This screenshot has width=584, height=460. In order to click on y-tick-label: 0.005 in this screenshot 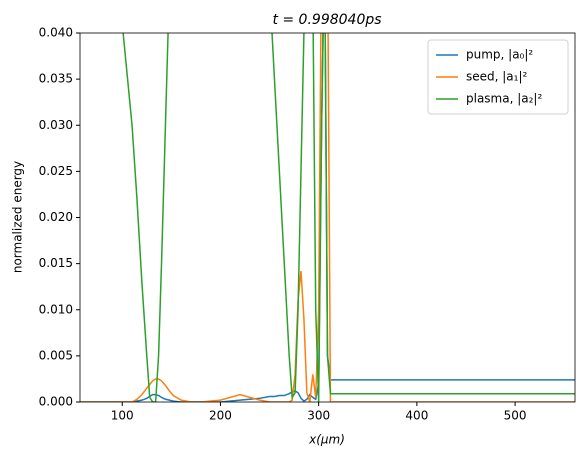, I will do `click(56, 355)`.